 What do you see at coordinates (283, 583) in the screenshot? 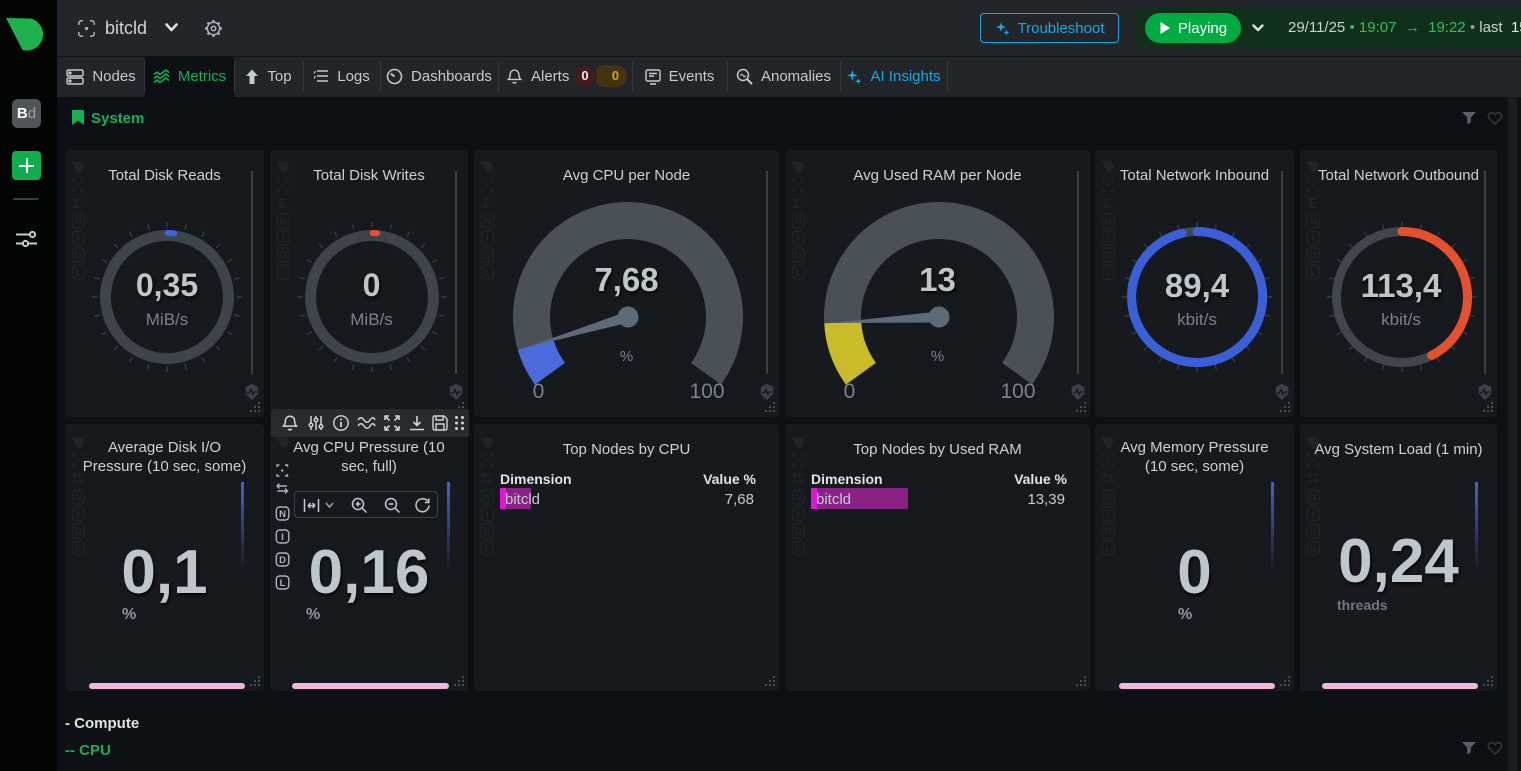
I see `svg-text: L` at bounding box center [283, 583].